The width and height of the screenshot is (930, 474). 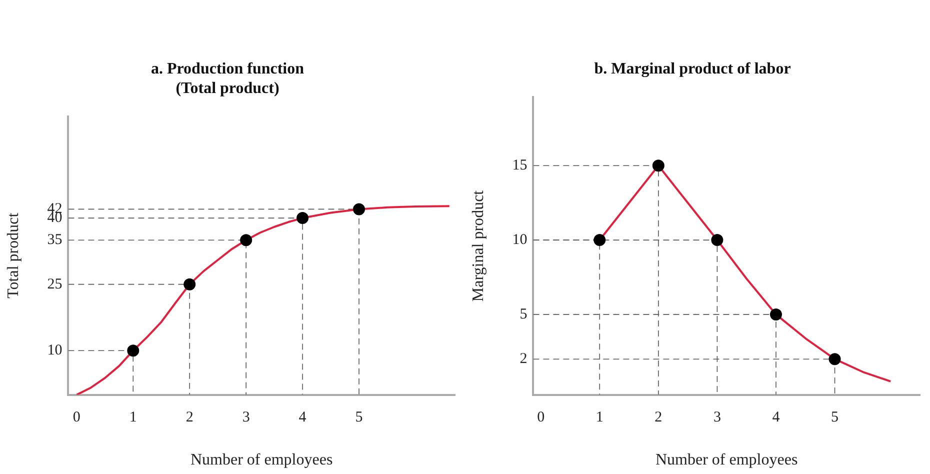 I want to click on y-axis-title: Marginal product, so click(x=478, y=246).